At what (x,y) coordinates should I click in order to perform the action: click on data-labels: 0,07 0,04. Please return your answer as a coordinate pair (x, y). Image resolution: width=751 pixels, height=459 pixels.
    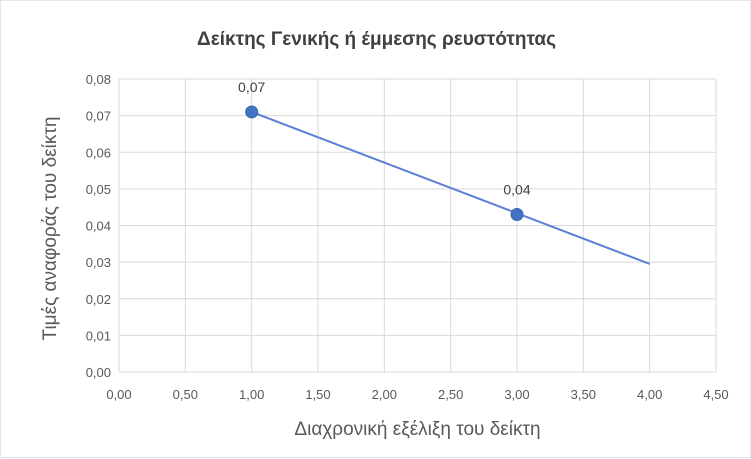
    Looking at the image, I should click on (384, 138).